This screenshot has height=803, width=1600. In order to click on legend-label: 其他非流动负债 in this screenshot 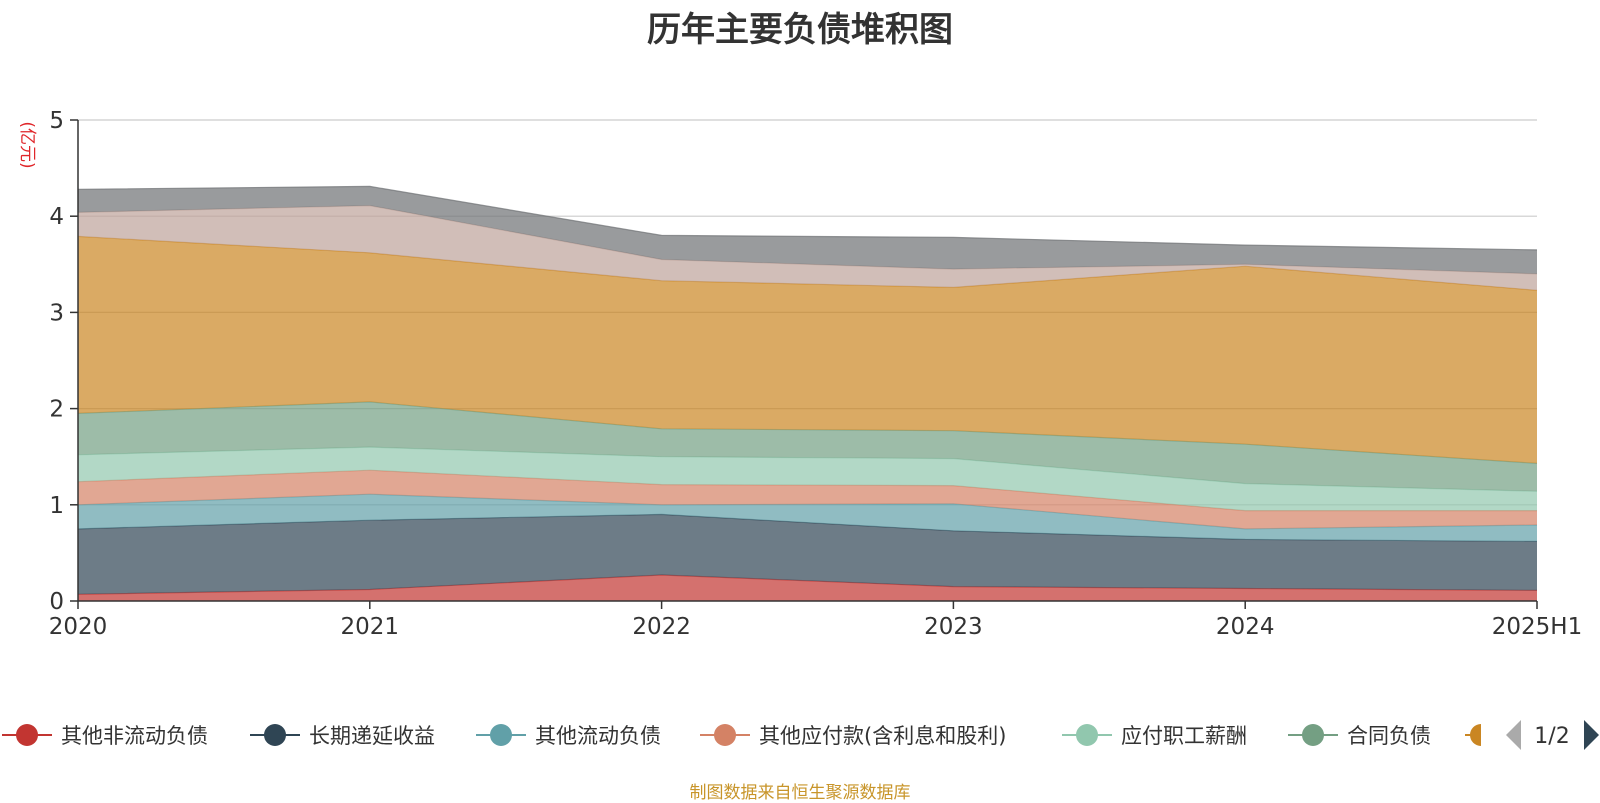, I will do `click(134, 736)`.